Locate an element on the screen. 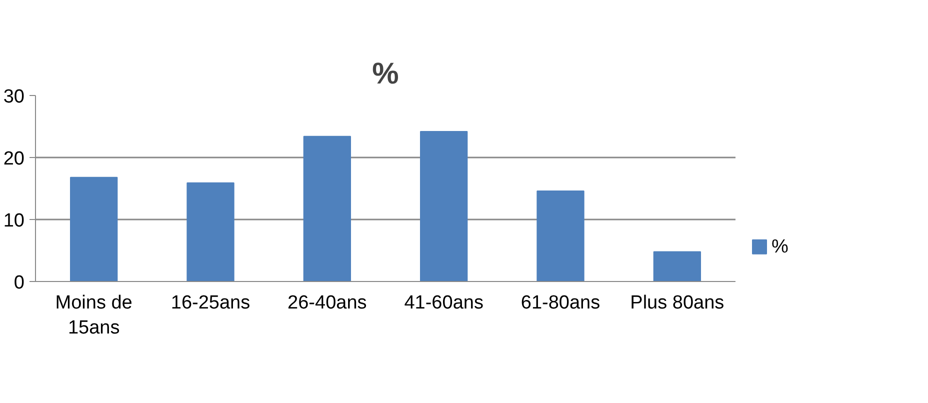  x-tick-label: 26-40ans is located at coordinates (327, 303).